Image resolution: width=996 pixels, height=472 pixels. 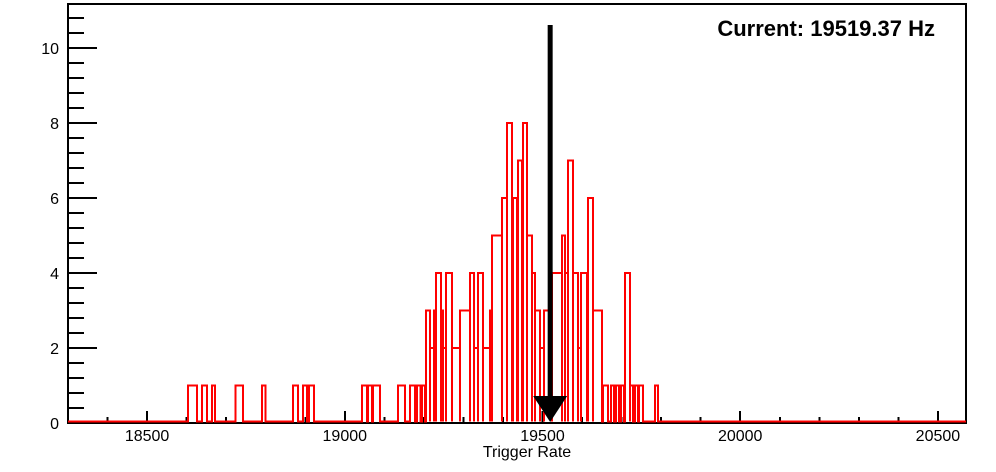 I want to click on x-tick-label: 20500, so click(x=938, y=436).